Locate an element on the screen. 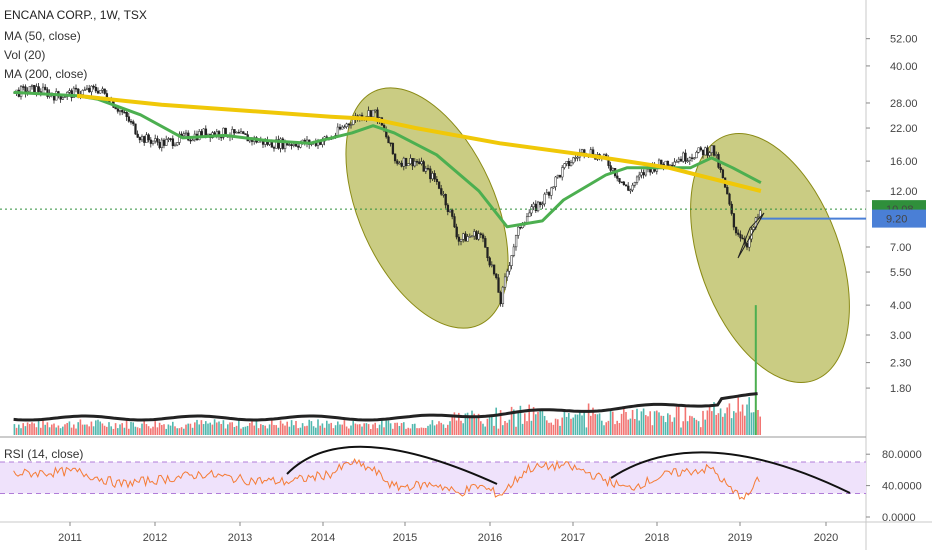  legend-ma200: MA (200, close) is located at coordinates (46, 74).